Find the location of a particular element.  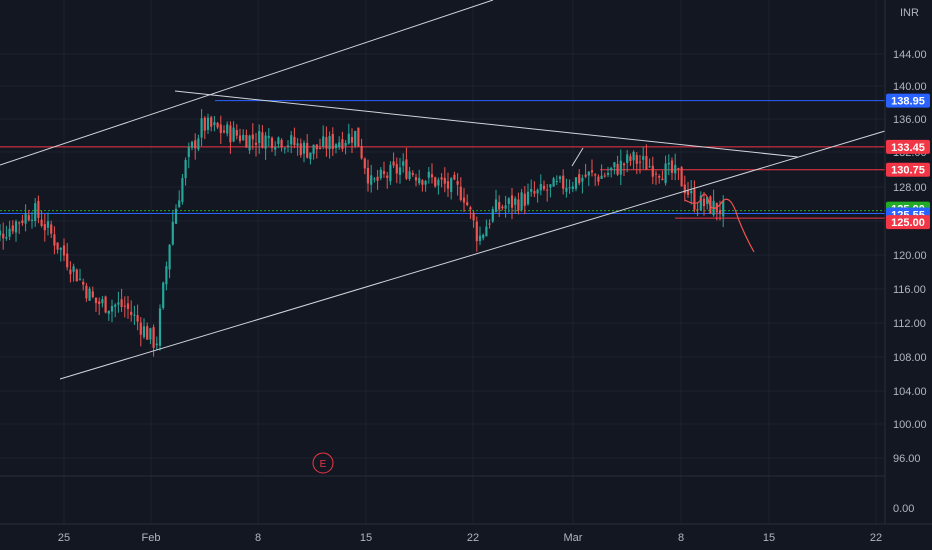

earnings-marker-circle is located at coordinates (323, 463).